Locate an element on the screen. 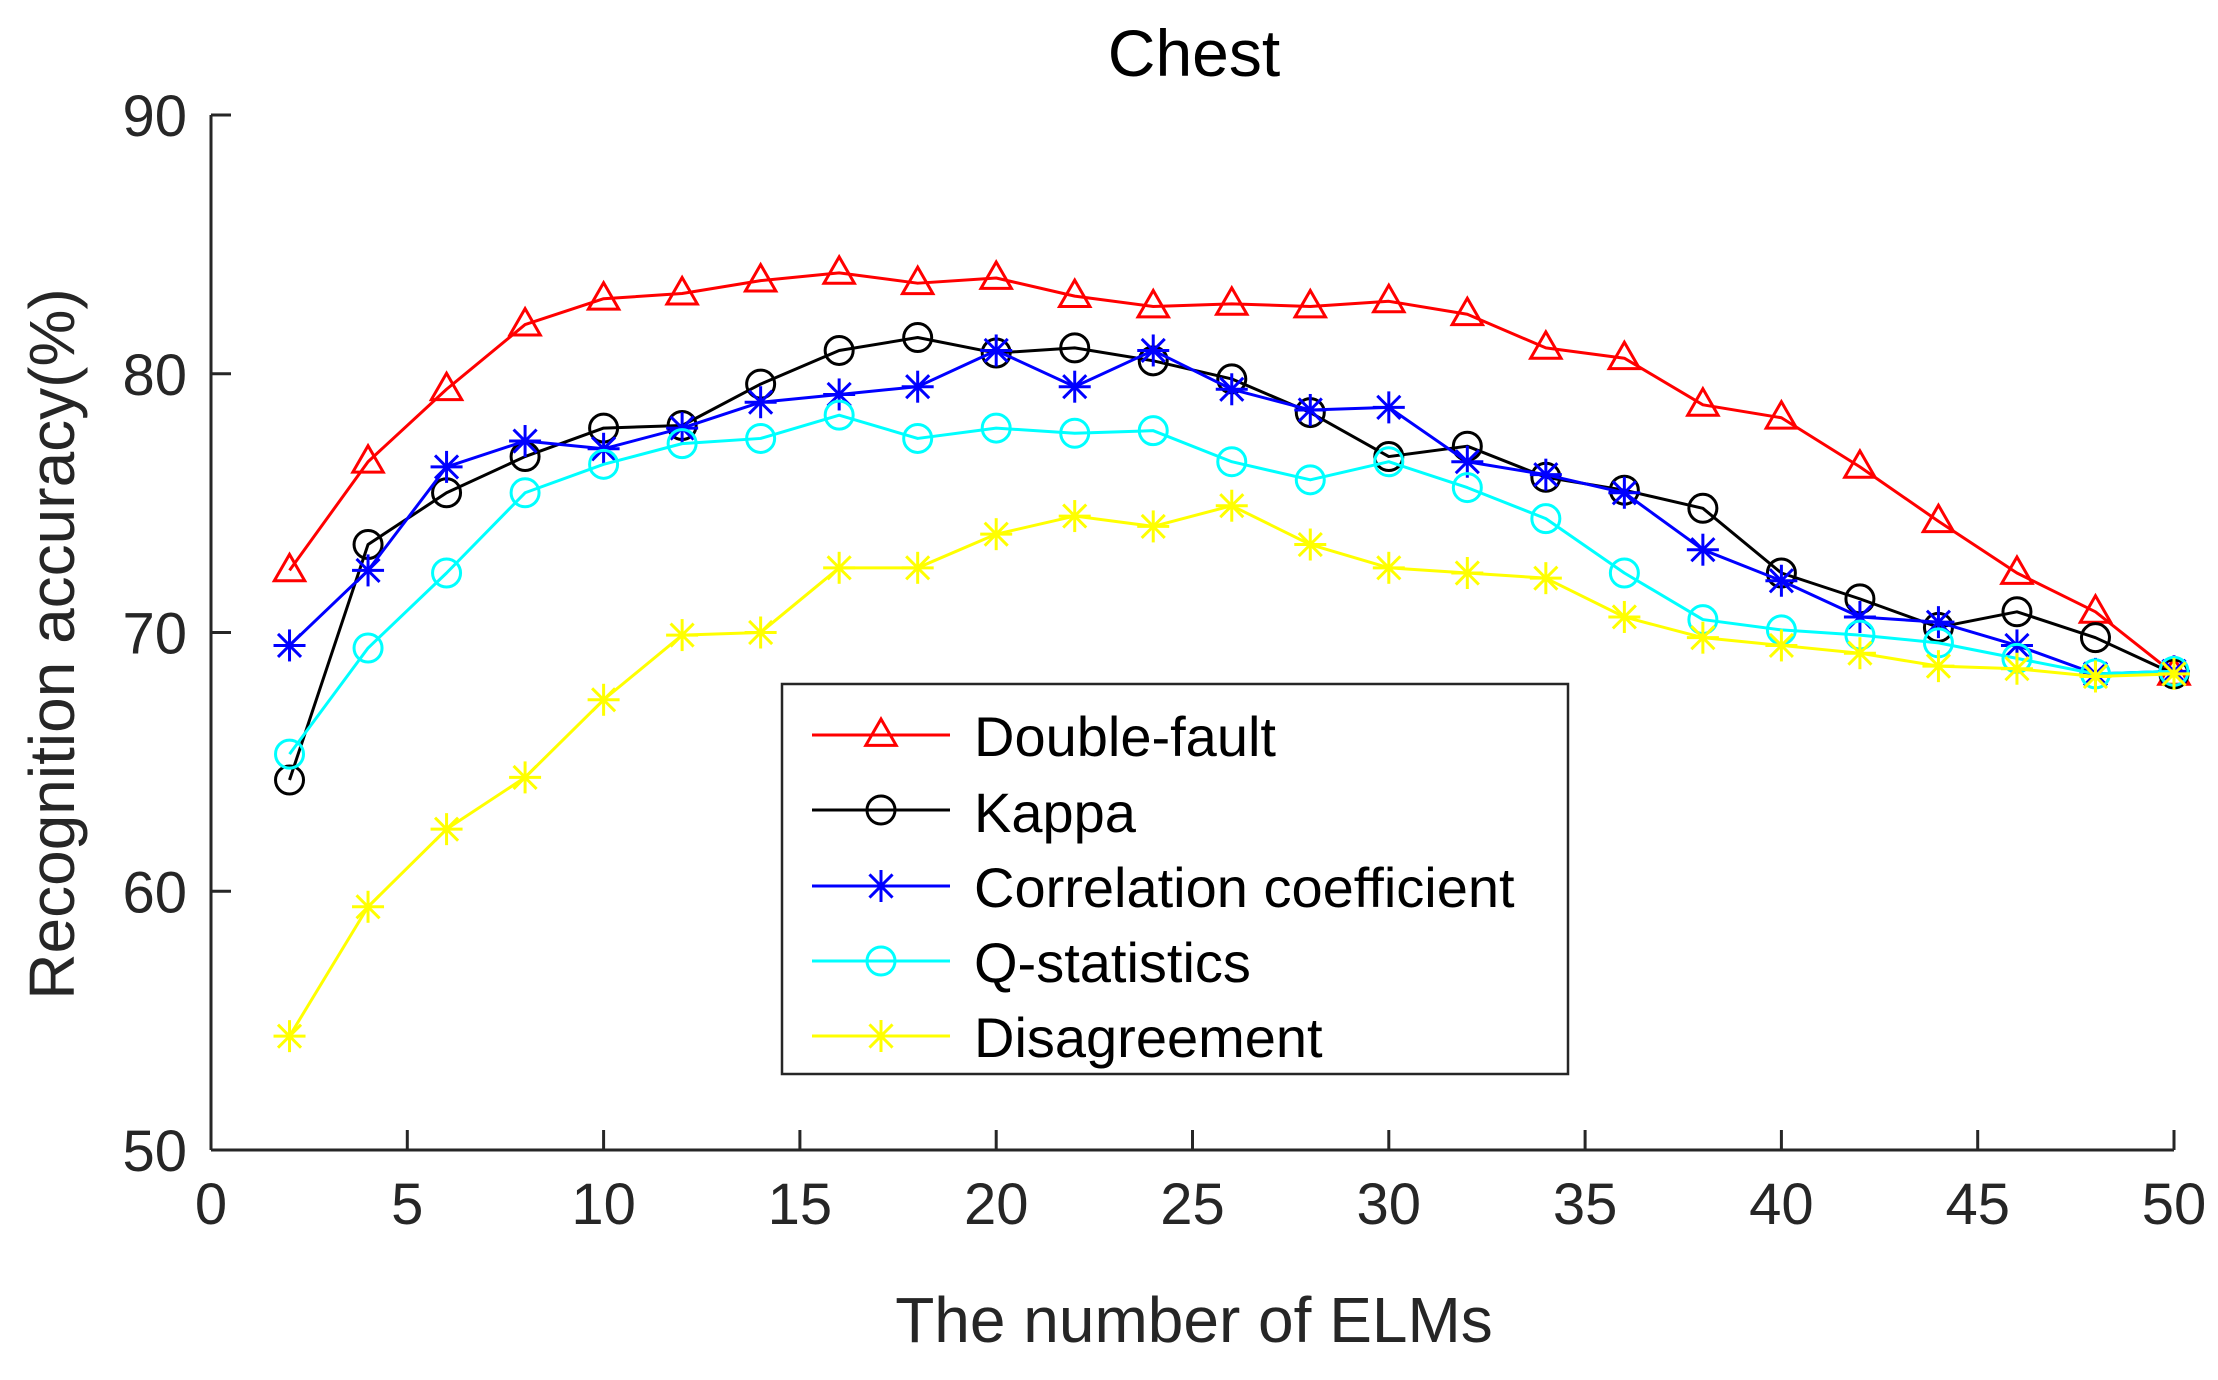 The height and width of the screenshot is (1380, 2218). y-axis-label: Recognition accuracy(%) is located at coordinates (52, 643).